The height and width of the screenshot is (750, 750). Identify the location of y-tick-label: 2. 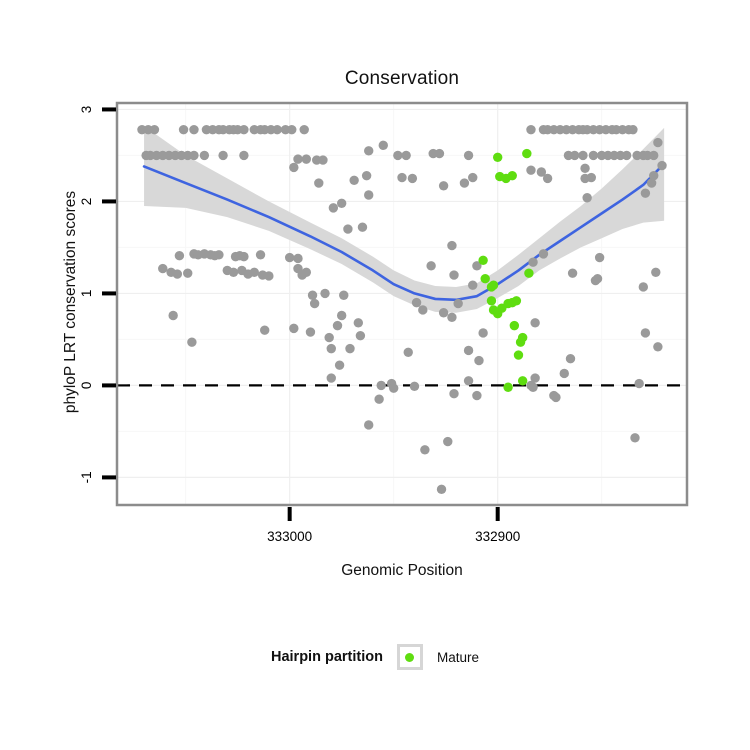
(86, 202).